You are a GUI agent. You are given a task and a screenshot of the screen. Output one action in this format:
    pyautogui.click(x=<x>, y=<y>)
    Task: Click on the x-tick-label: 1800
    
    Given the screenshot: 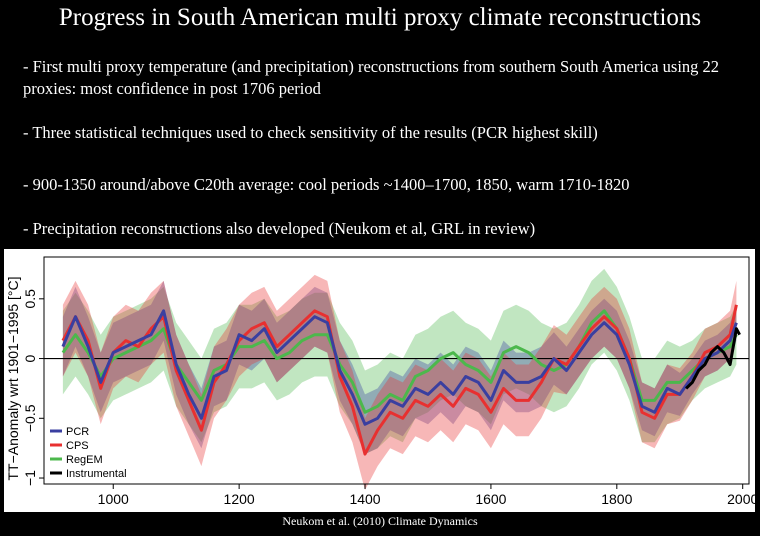 What is the action you would take?
    pyautogui.click(x=616, y=499)
    